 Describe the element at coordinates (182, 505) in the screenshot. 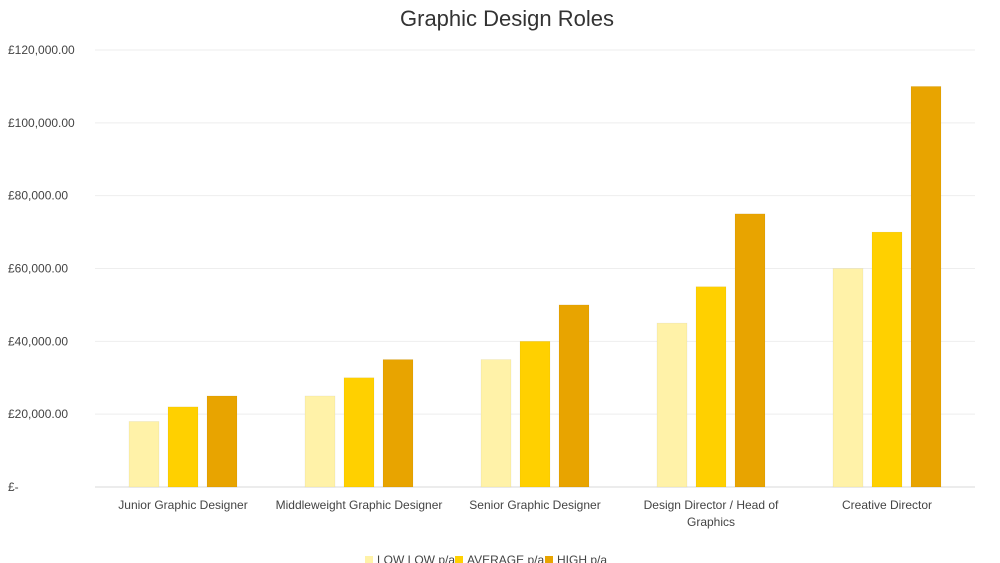

I see `x-tick-label: Junior Graphic Designer` at that location.